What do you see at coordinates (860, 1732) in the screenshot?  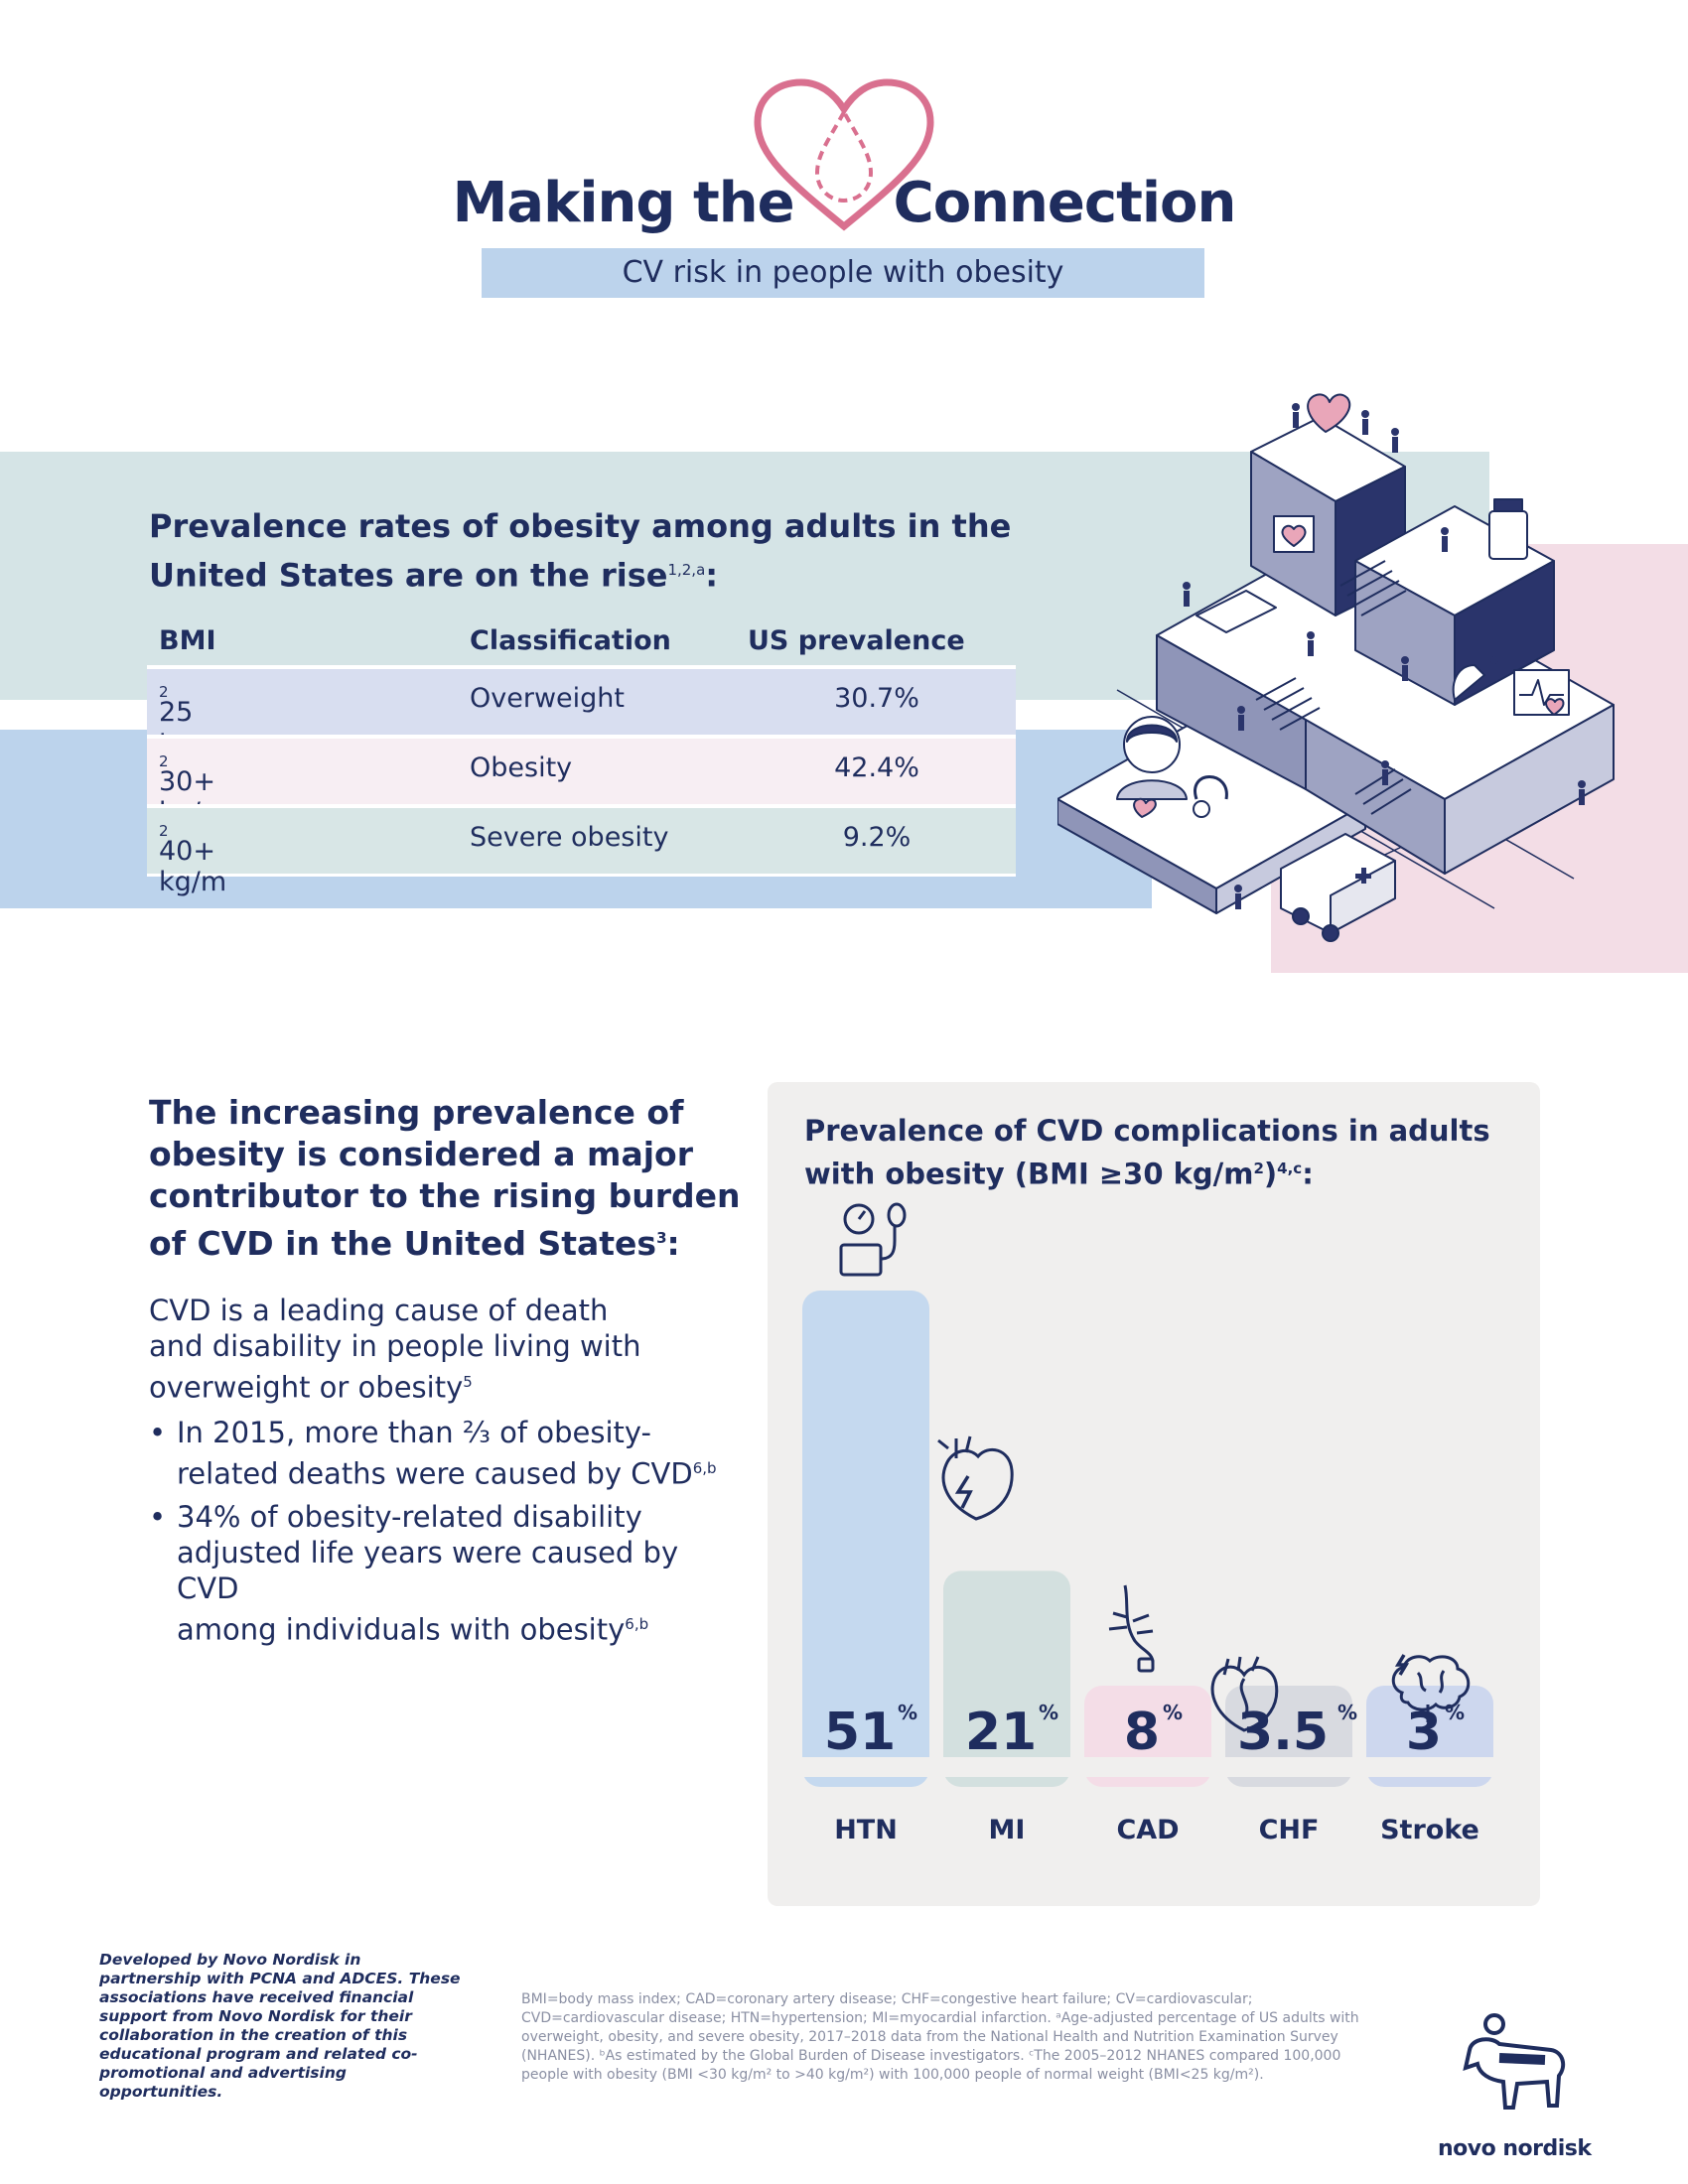 I see `data-label-value: 51` at bounding box center [860, 1732].